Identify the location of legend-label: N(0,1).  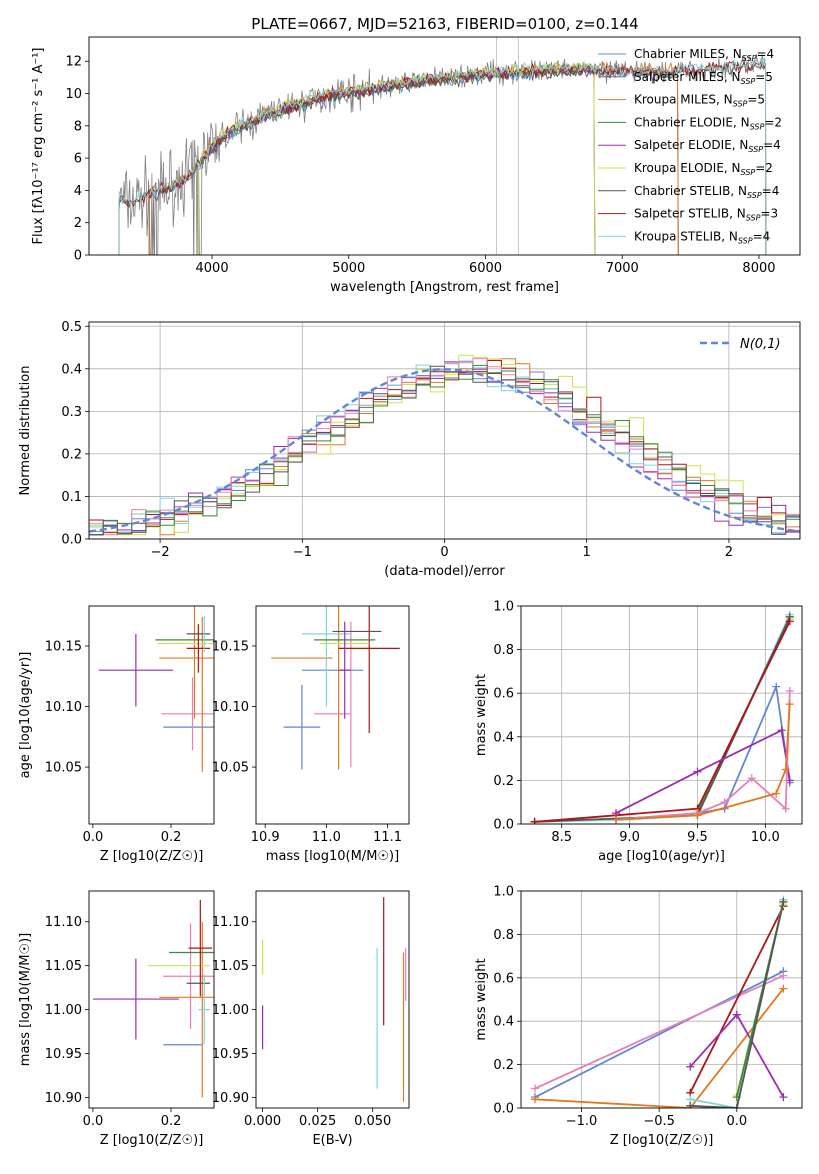
(760, 344).